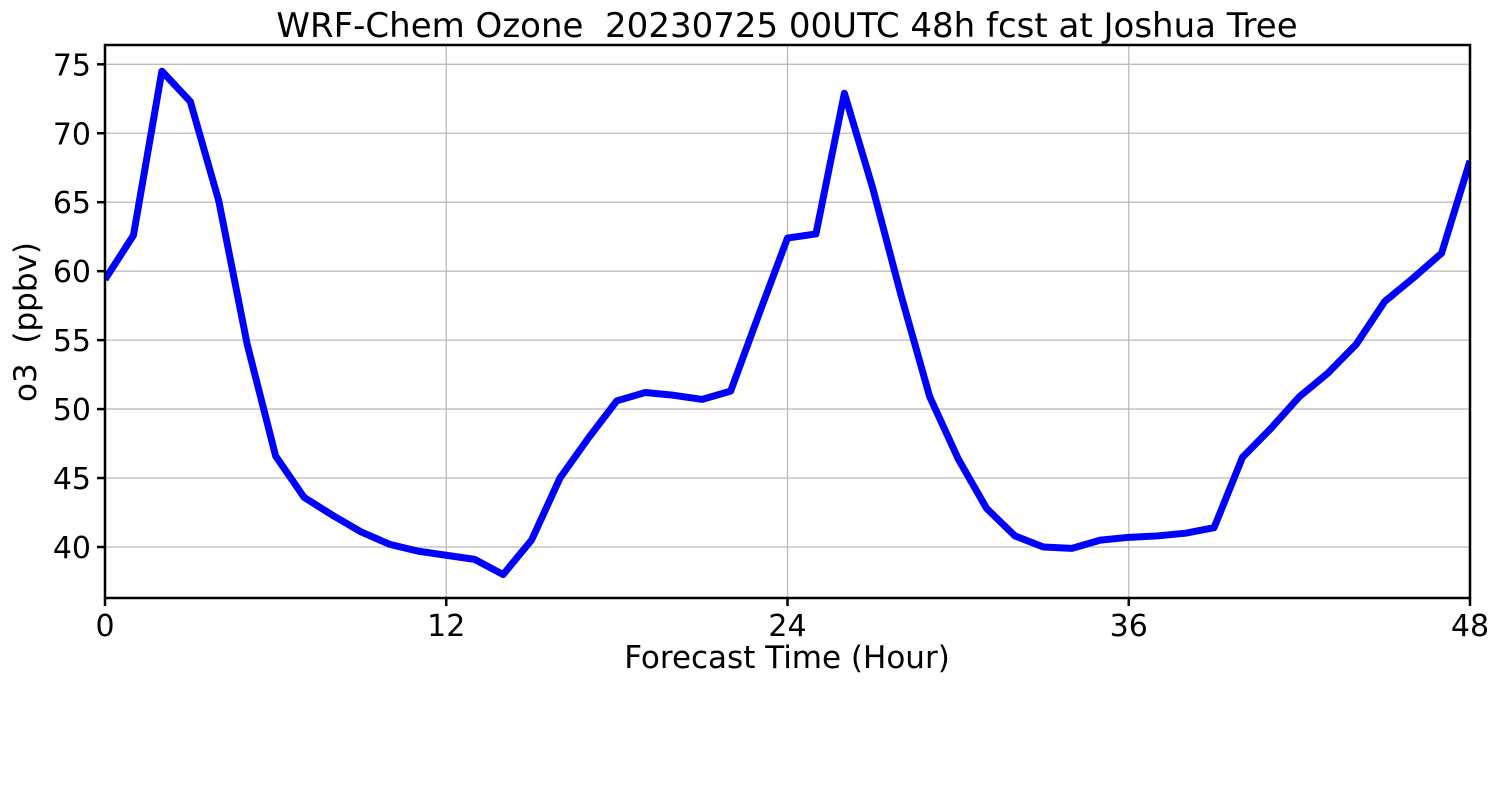 This screenshot has height=804, width=1500. What do you see at coordinates (72, 65) in the screenshot?
I see `y-tick-label: 75` at bounding box center [72, 65].